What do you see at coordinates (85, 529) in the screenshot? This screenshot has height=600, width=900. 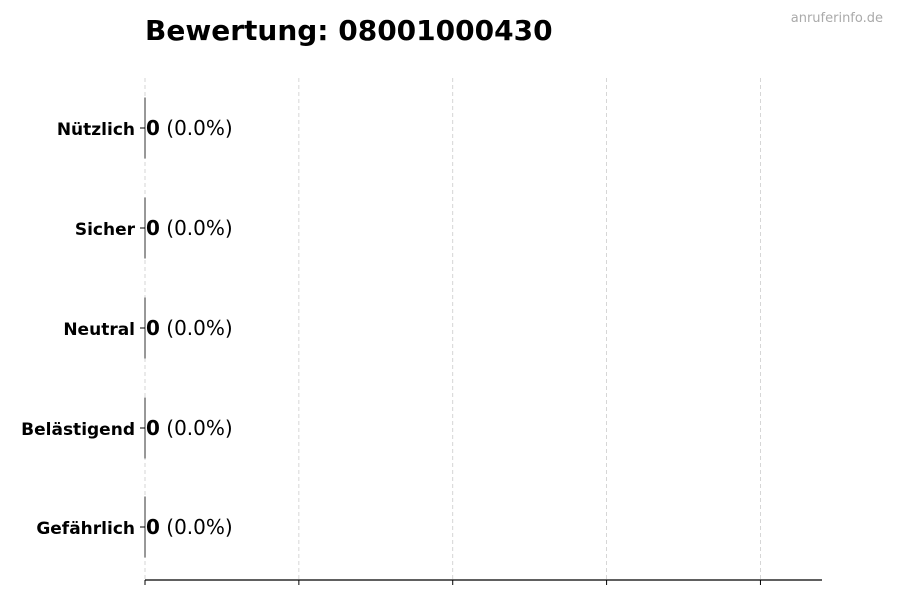 I see `y-tick-label: Gefährlich` at bounding box center [85, 529].